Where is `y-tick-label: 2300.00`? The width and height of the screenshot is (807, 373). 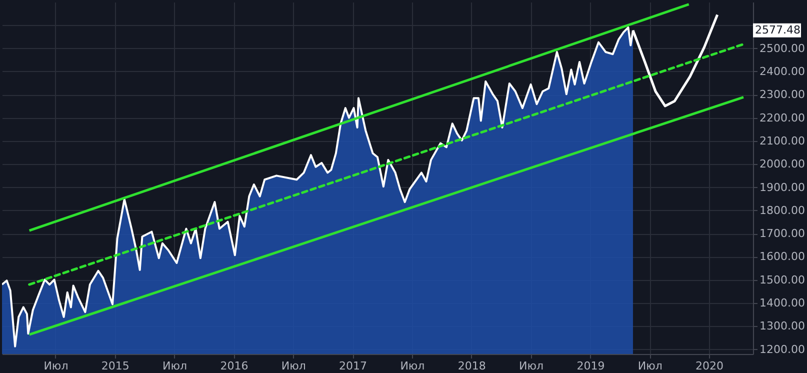 y-tick-label: 2300.00 is located at coordinates (782, 95).